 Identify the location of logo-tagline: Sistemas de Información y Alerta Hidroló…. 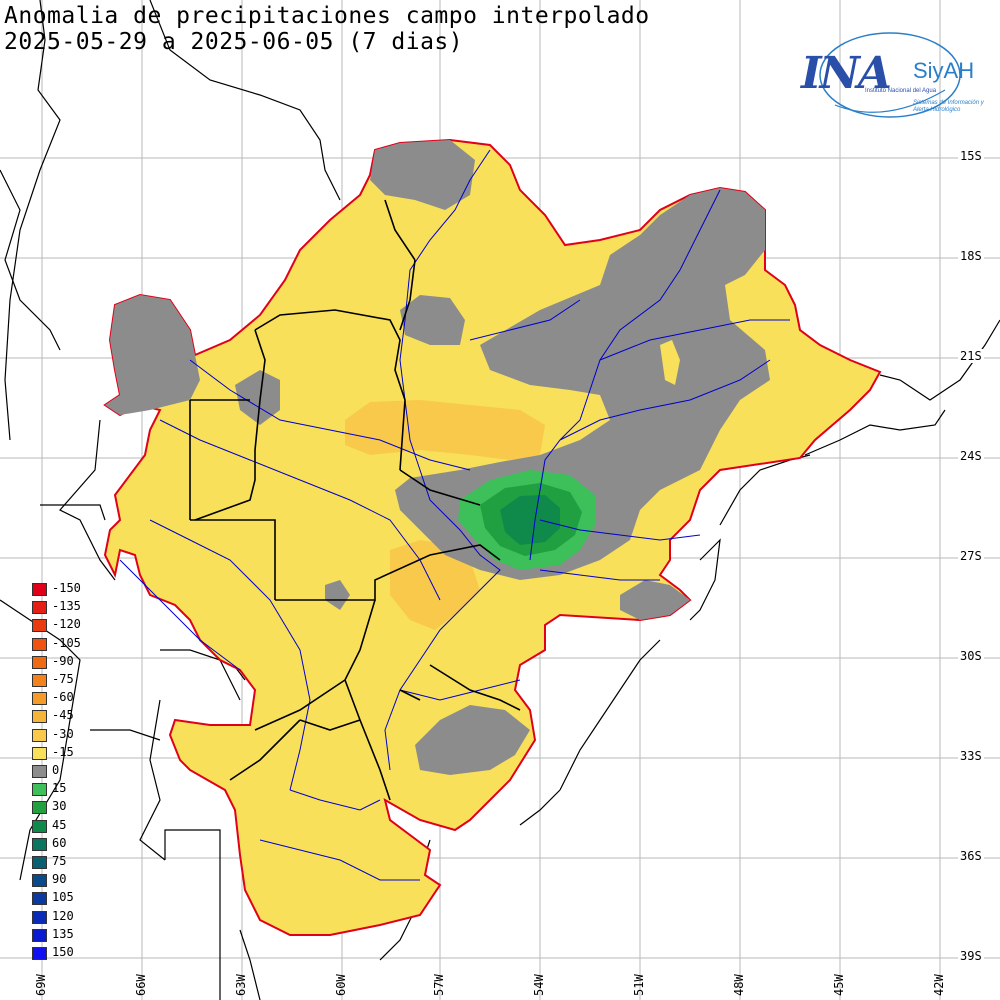
(948, 106).